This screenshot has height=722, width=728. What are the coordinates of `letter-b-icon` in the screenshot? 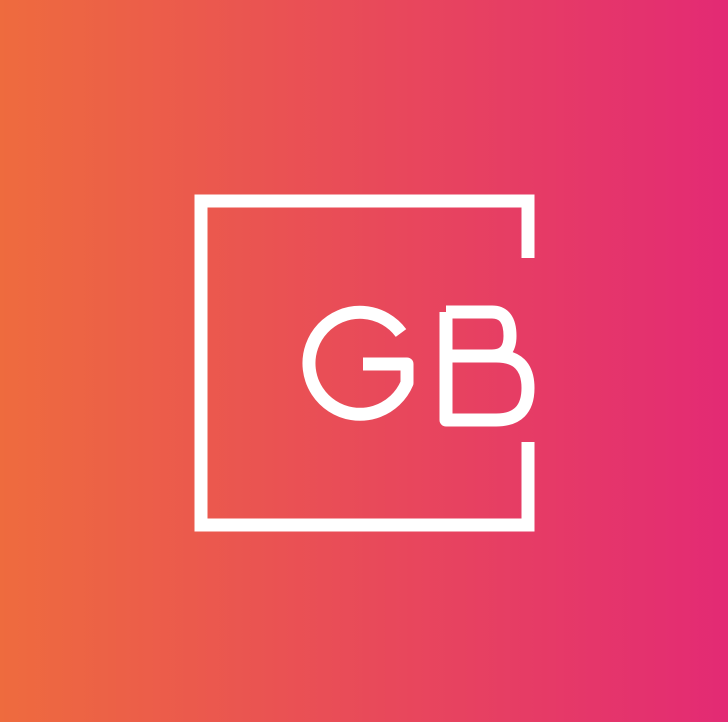 It's located at (487, 366).